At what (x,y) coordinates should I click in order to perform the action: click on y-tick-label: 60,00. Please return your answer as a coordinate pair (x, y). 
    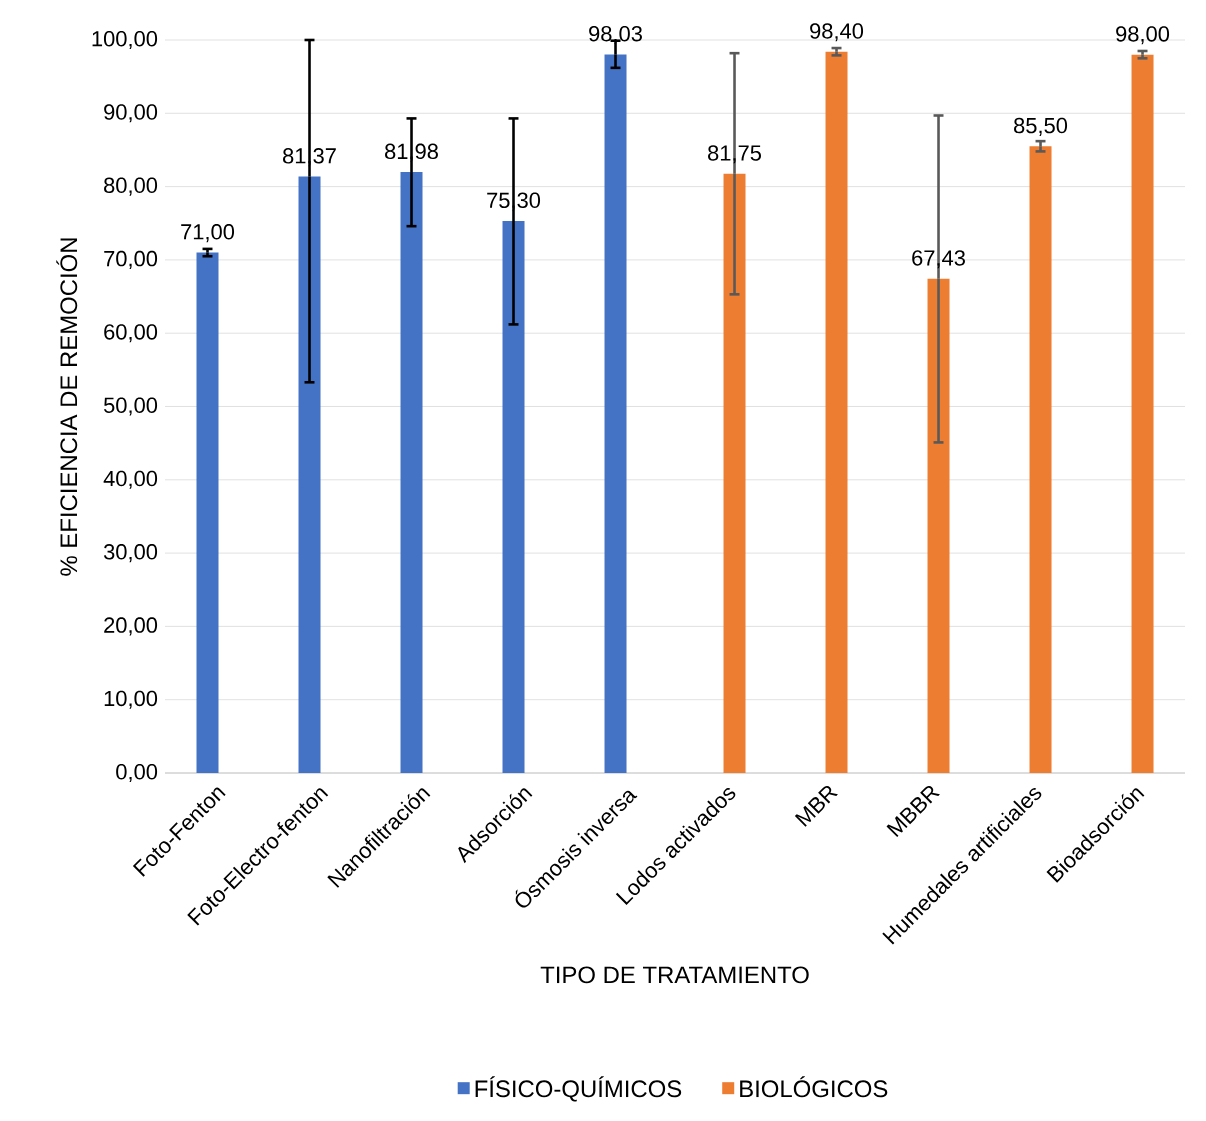
    Looking at the image, I should click on (131, 333).